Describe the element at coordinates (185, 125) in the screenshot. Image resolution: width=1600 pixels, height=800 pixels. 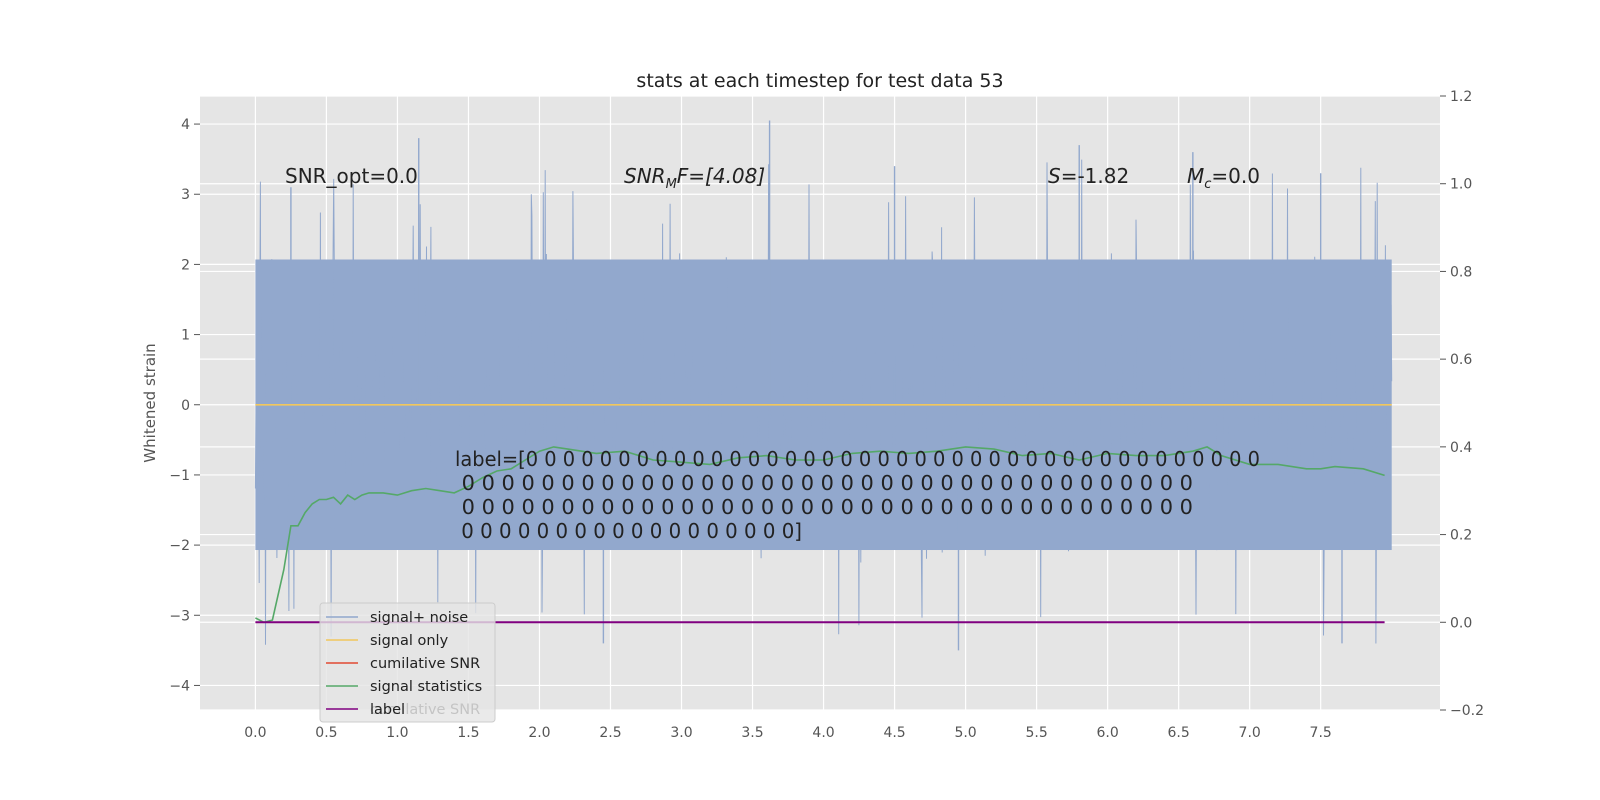
I see `y-tick-label: 4` at that location.